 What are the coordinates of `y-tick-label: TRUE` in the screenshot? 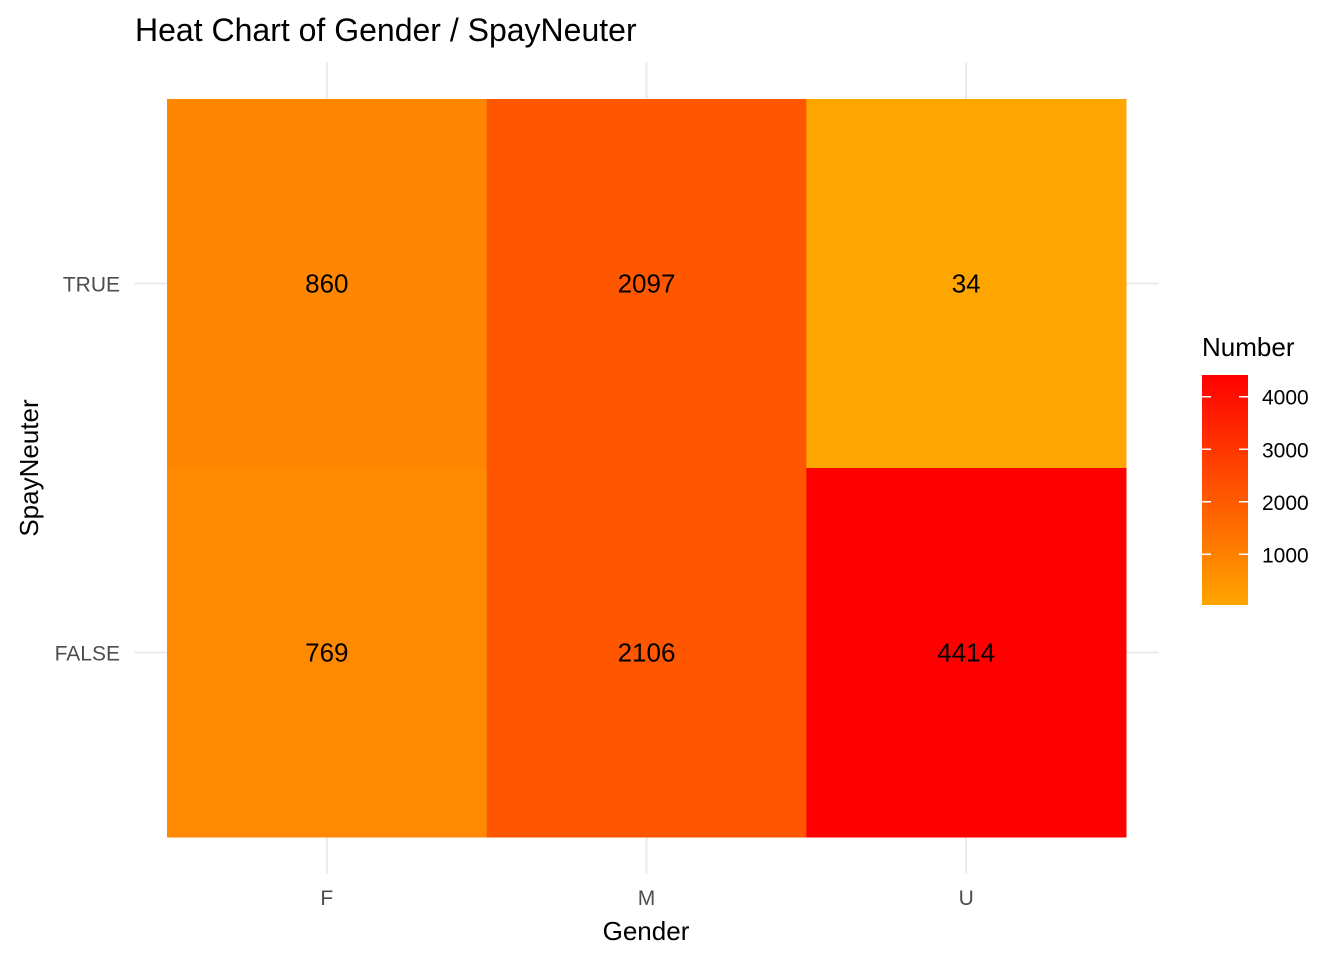 It's located at (91, 285).